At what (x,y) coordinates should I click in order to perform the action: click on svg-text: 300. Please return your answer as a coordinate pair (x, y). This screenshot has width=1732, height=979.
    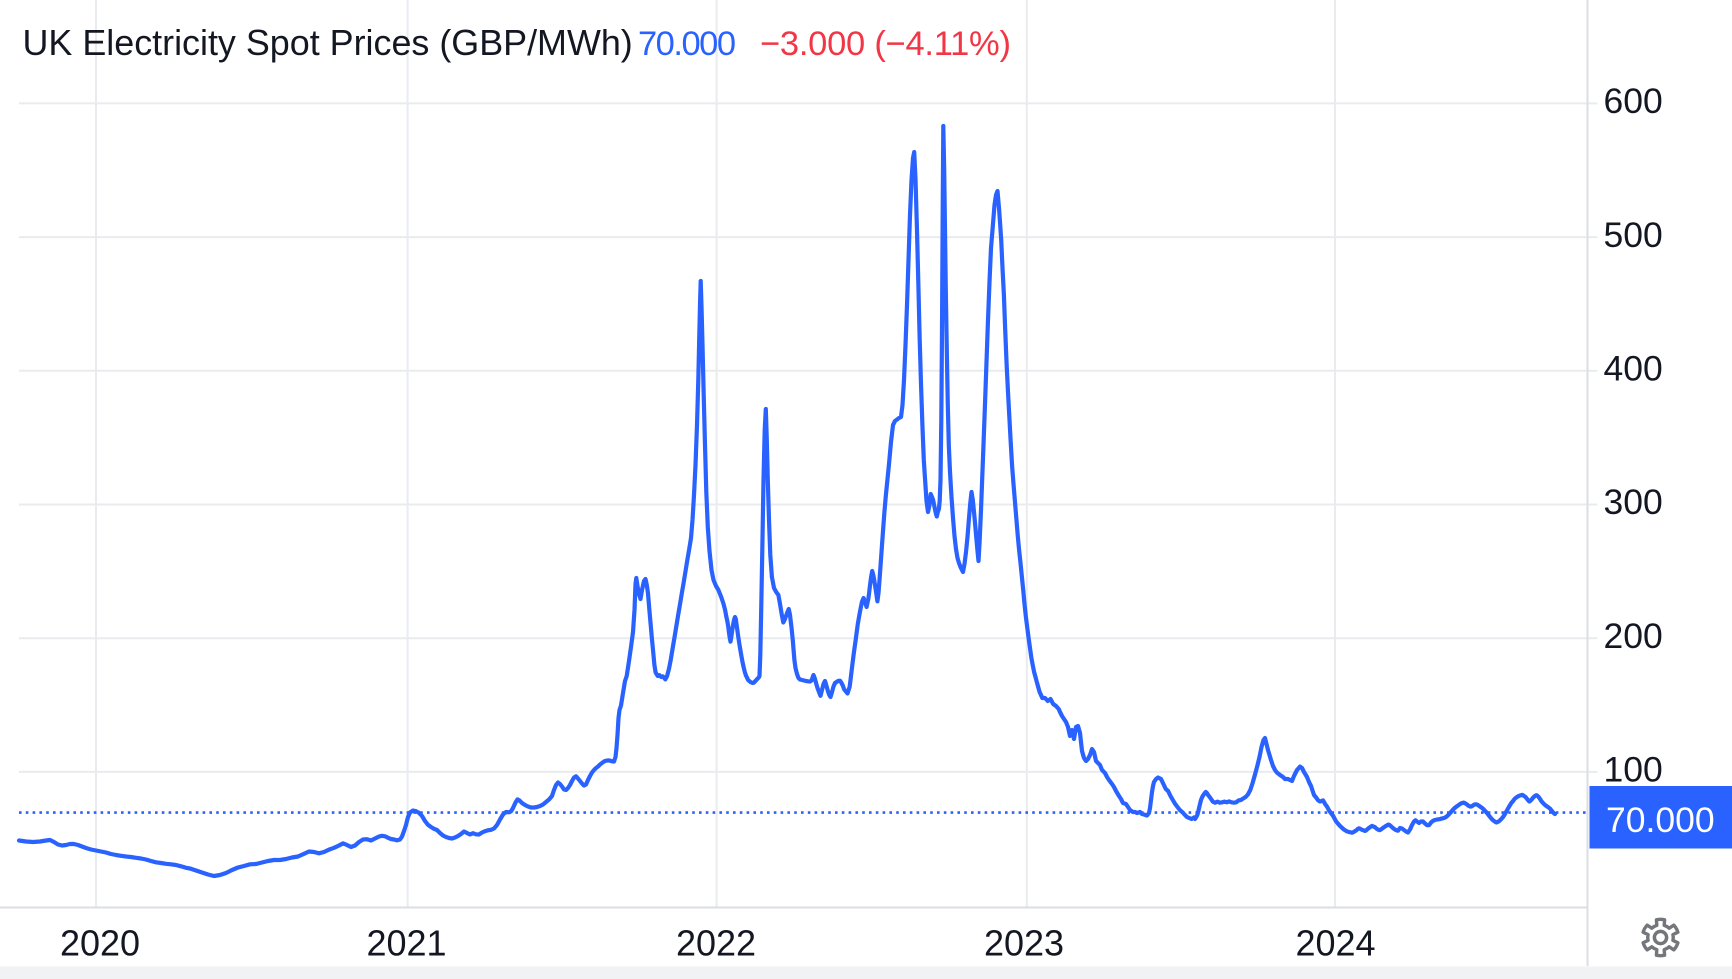
    Looking at the image, I should click on (1633, 502).